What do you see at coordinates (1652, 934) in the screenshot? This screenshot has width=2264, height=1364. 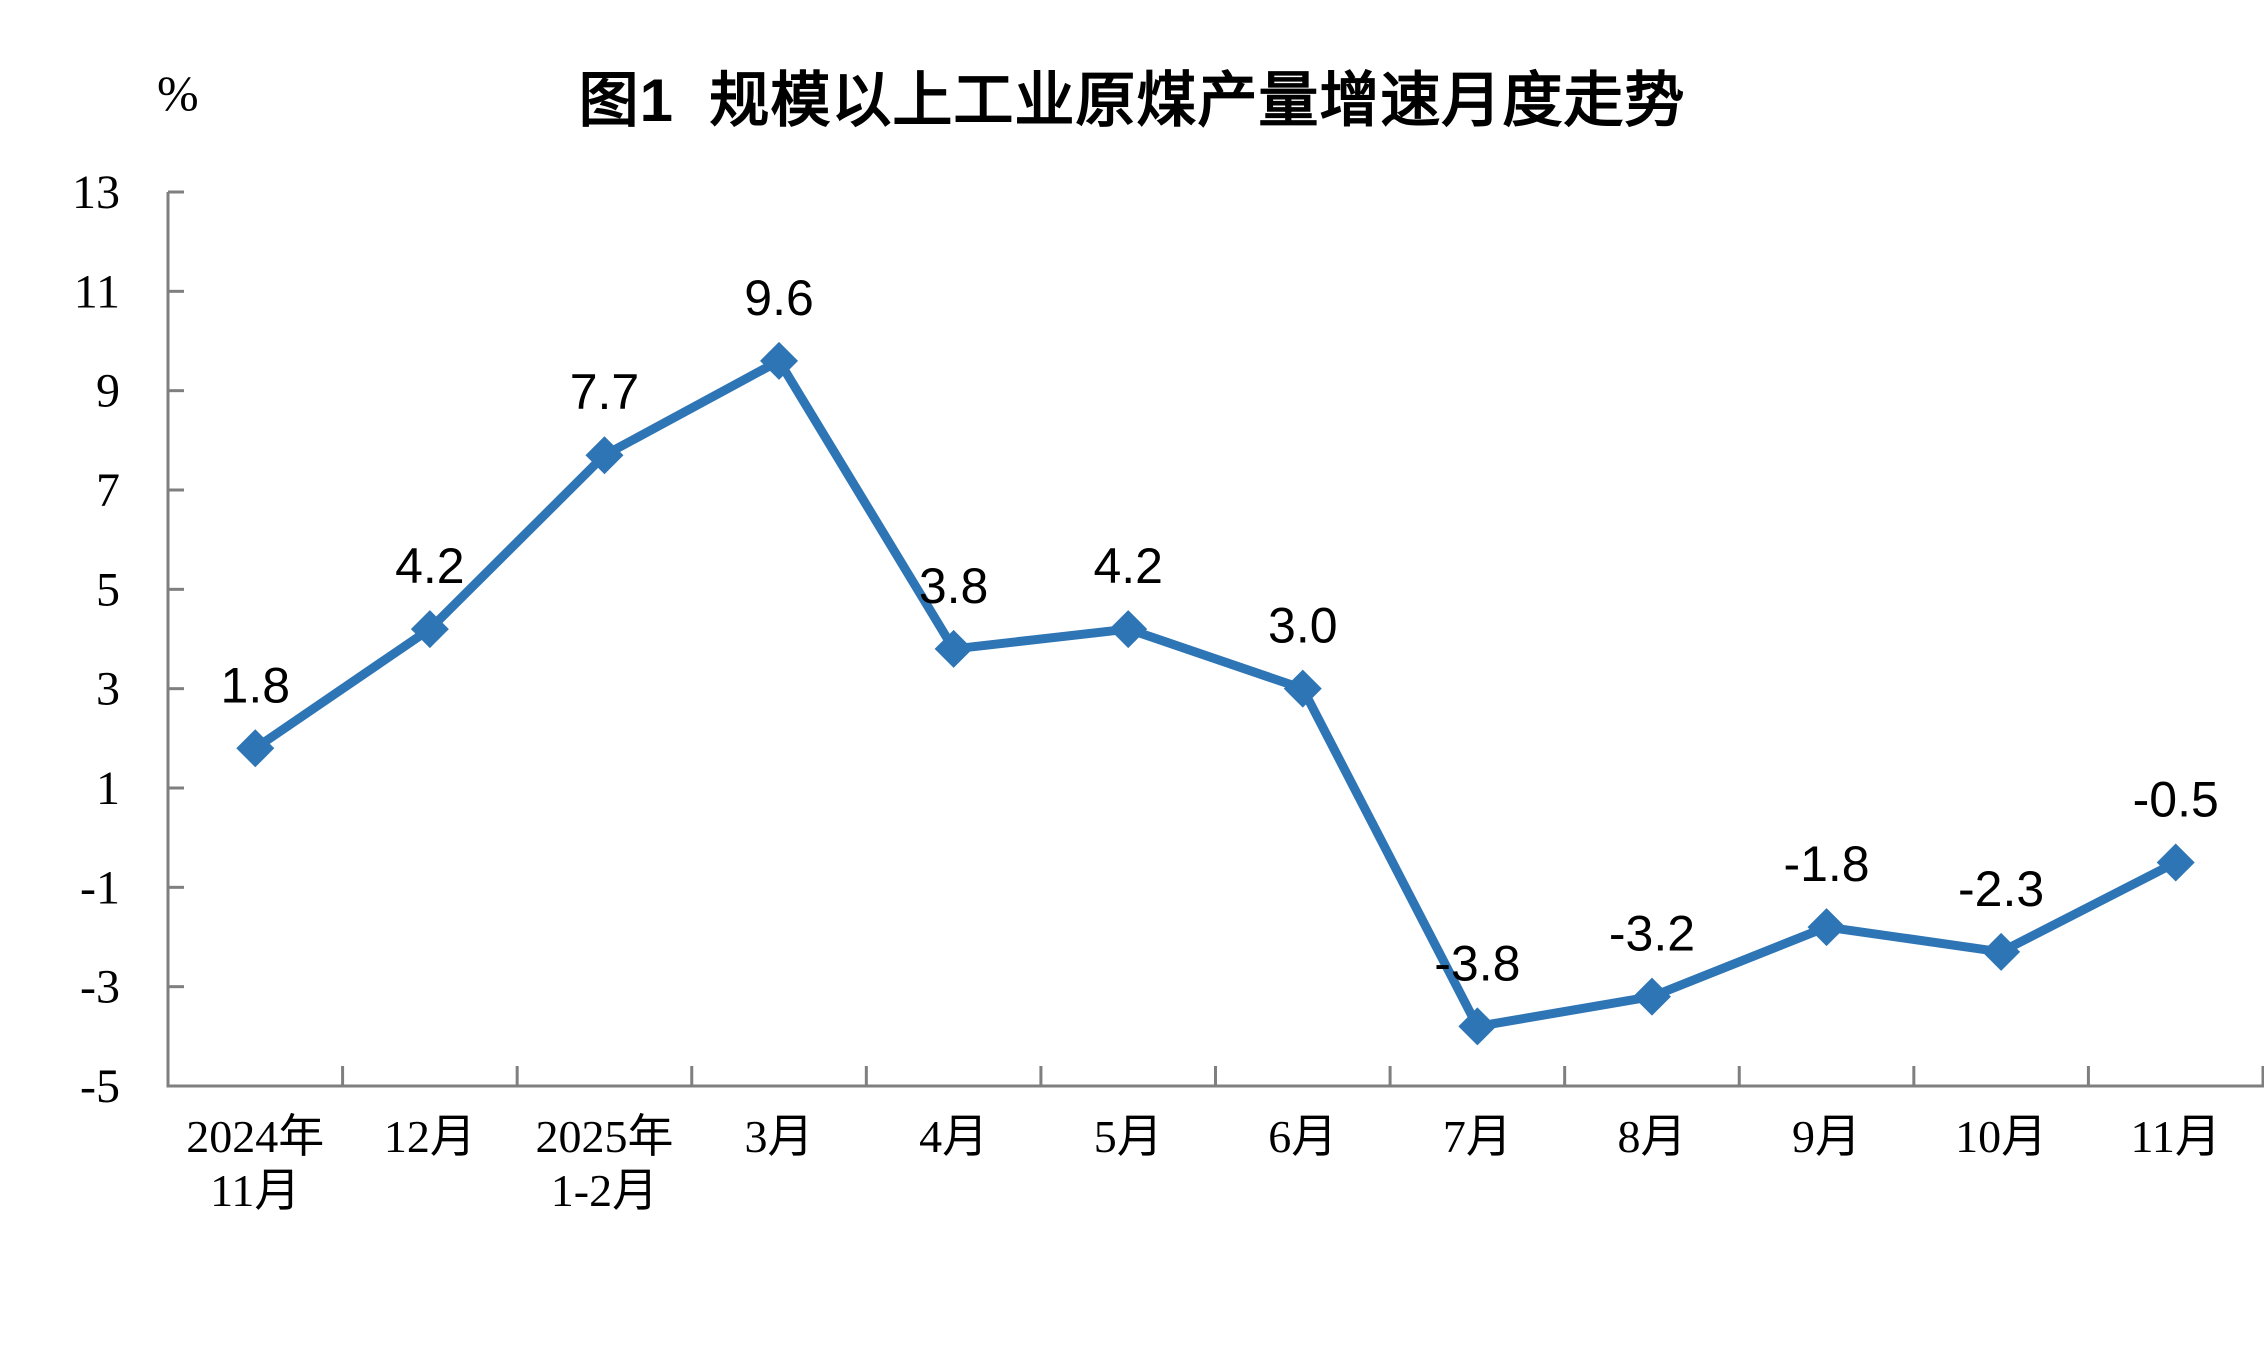 I see `data-point-label: -3.2` at bounding box center [1652, 934].